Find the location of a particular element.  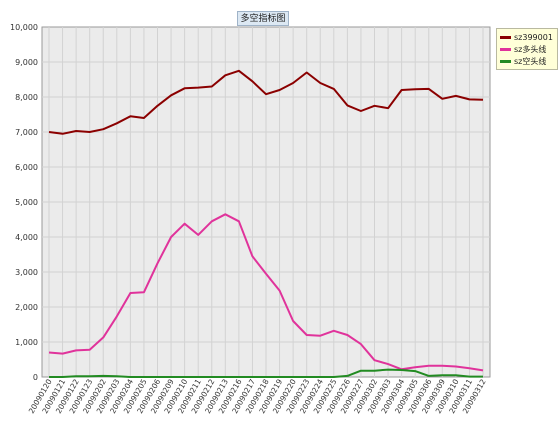

legend-item-series-0: sz399001 is located at coordinates (527, 37).